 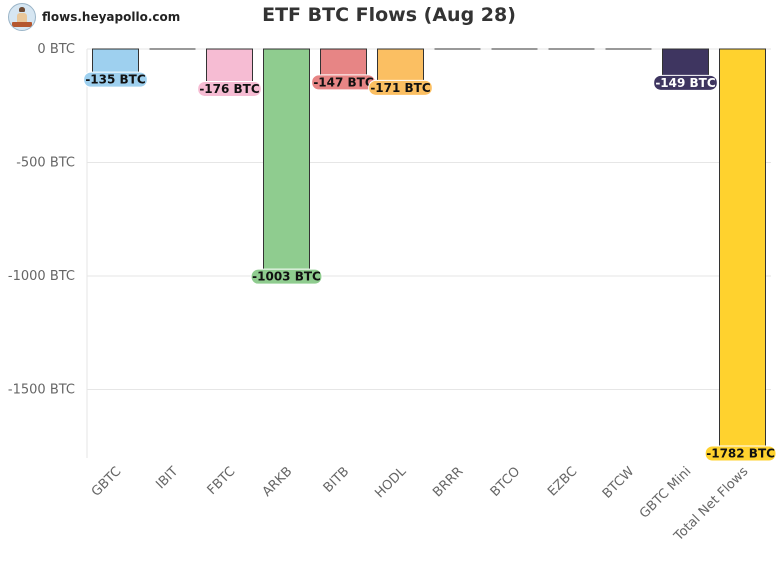 What do you see at coordinates (41, 276) in the screenshot?
I see `y-tick-label: -1000 BTC` at bounding box center [41, 276].